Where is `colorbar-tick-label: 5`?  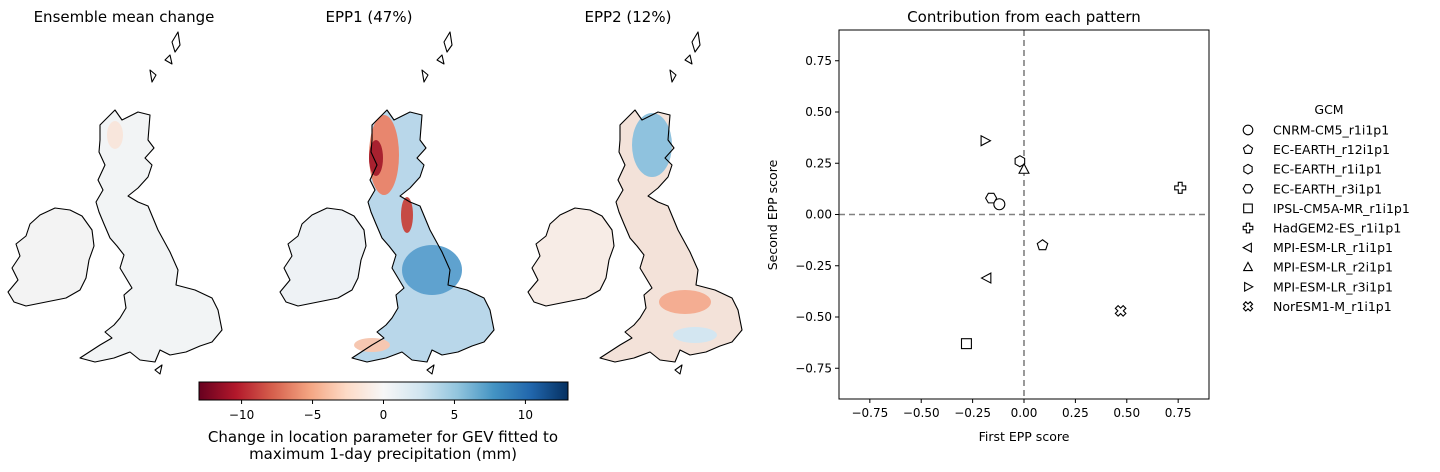
colorbar-tick-label: 5 is located at coordinates (455, 415).